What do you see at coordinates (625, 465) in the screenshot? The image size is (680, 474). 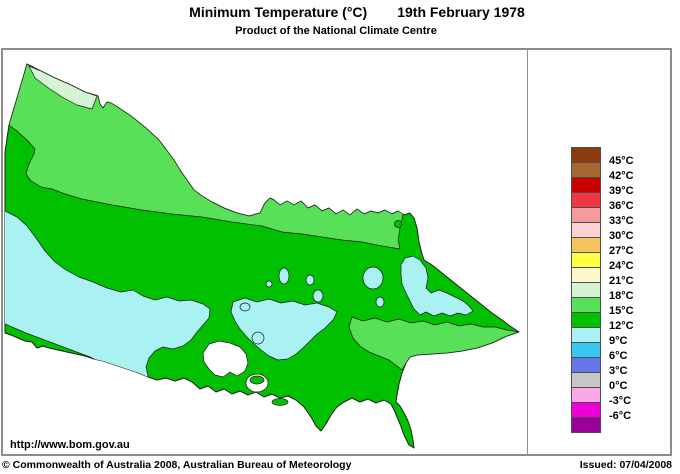 I see `issued-date: Issued: 07/04/2008` at bounding box center [625, 465].